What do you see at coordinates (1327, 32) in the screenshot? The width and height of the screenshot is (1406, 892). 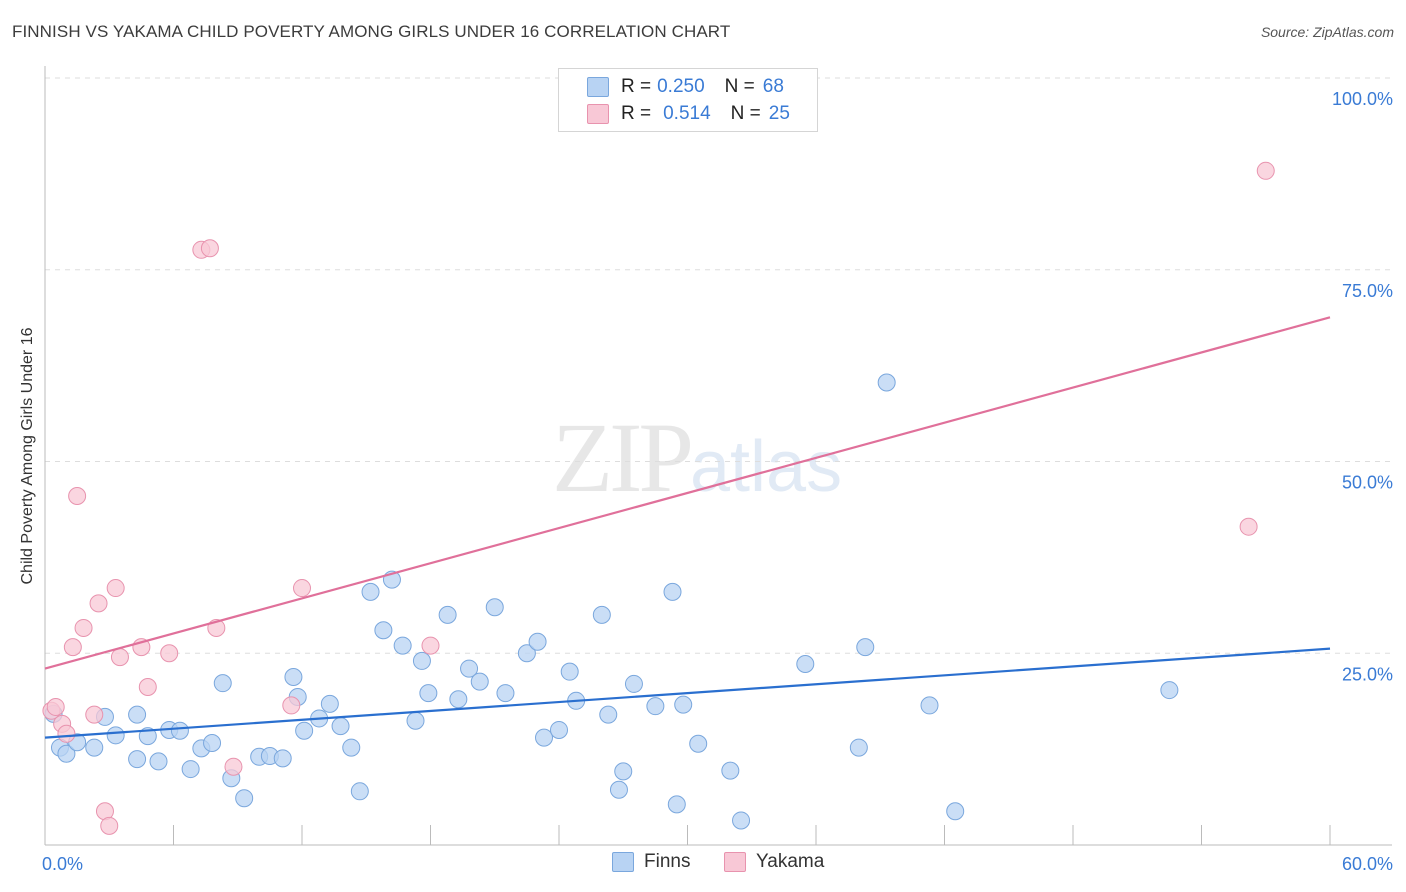 I see `chart-source: Source: ZipAtlas.com` at bounding box center [1327, 32].